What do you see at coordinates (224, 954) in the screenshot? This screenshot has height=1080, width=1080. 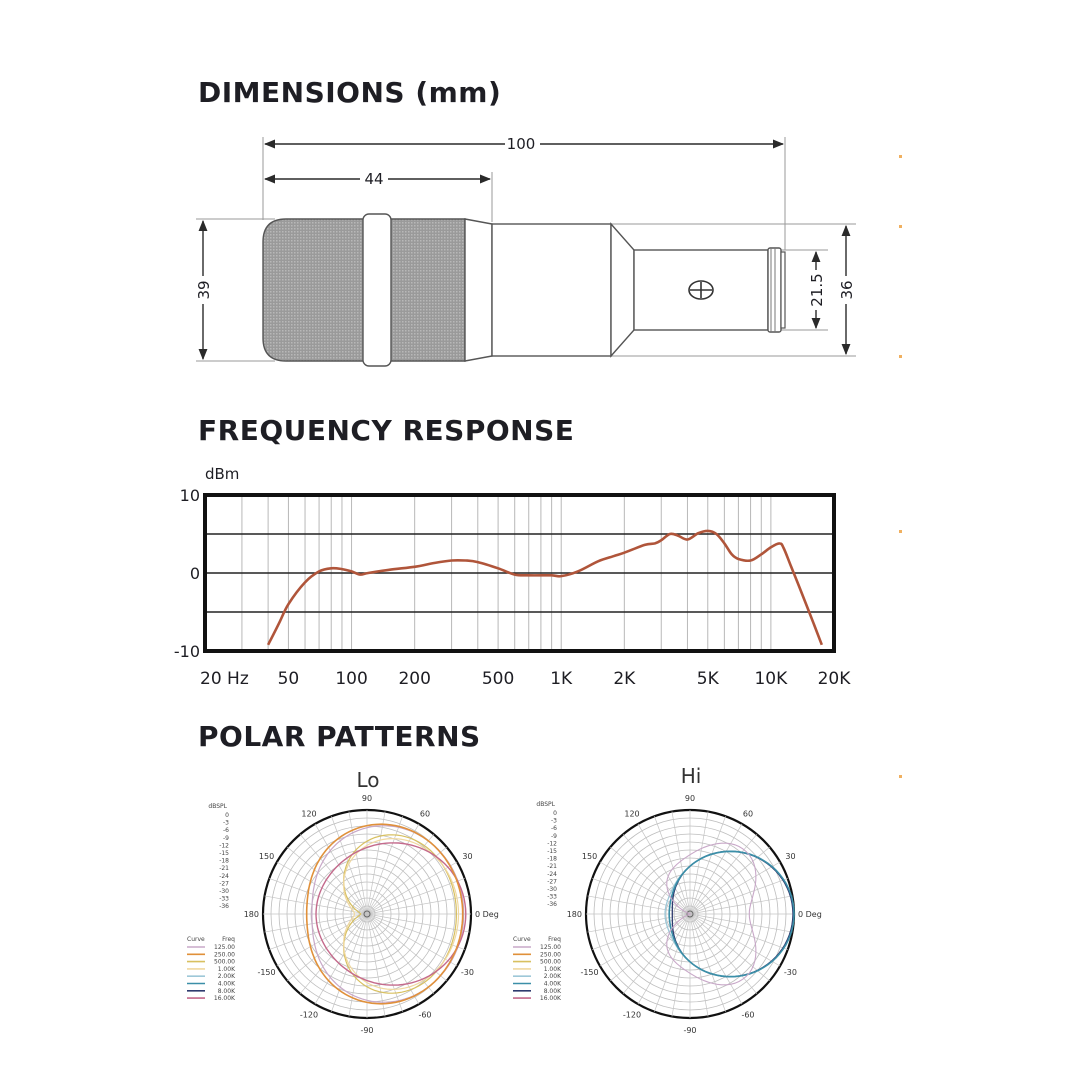 I see `legend-freq: 250.00` at bounding box center [224, 954].